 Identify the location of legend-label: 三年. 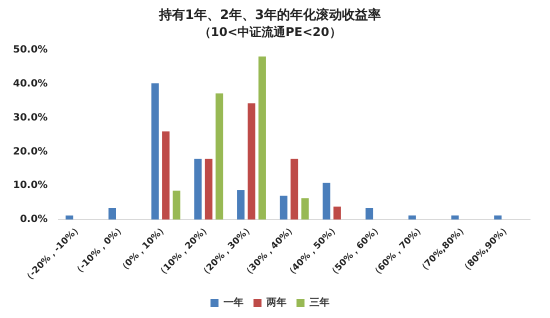
(320, 302).